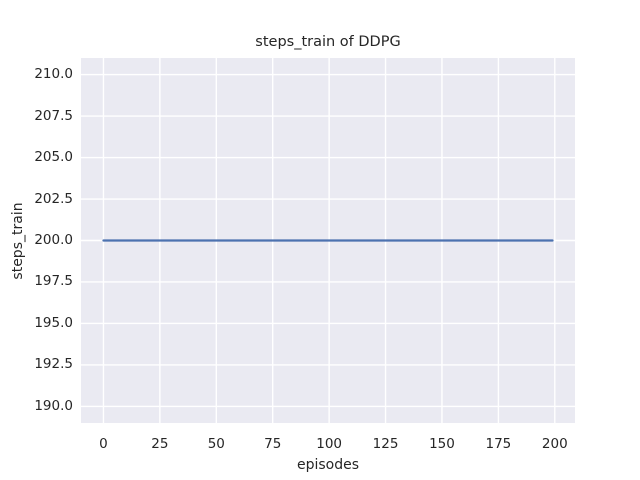 This screenshot has width=640, height=480. What do you see at coordinates (328, 42) in the screenshot?
I see `chart-title: steps_train of DDPG` at bounding box center [328, 42].